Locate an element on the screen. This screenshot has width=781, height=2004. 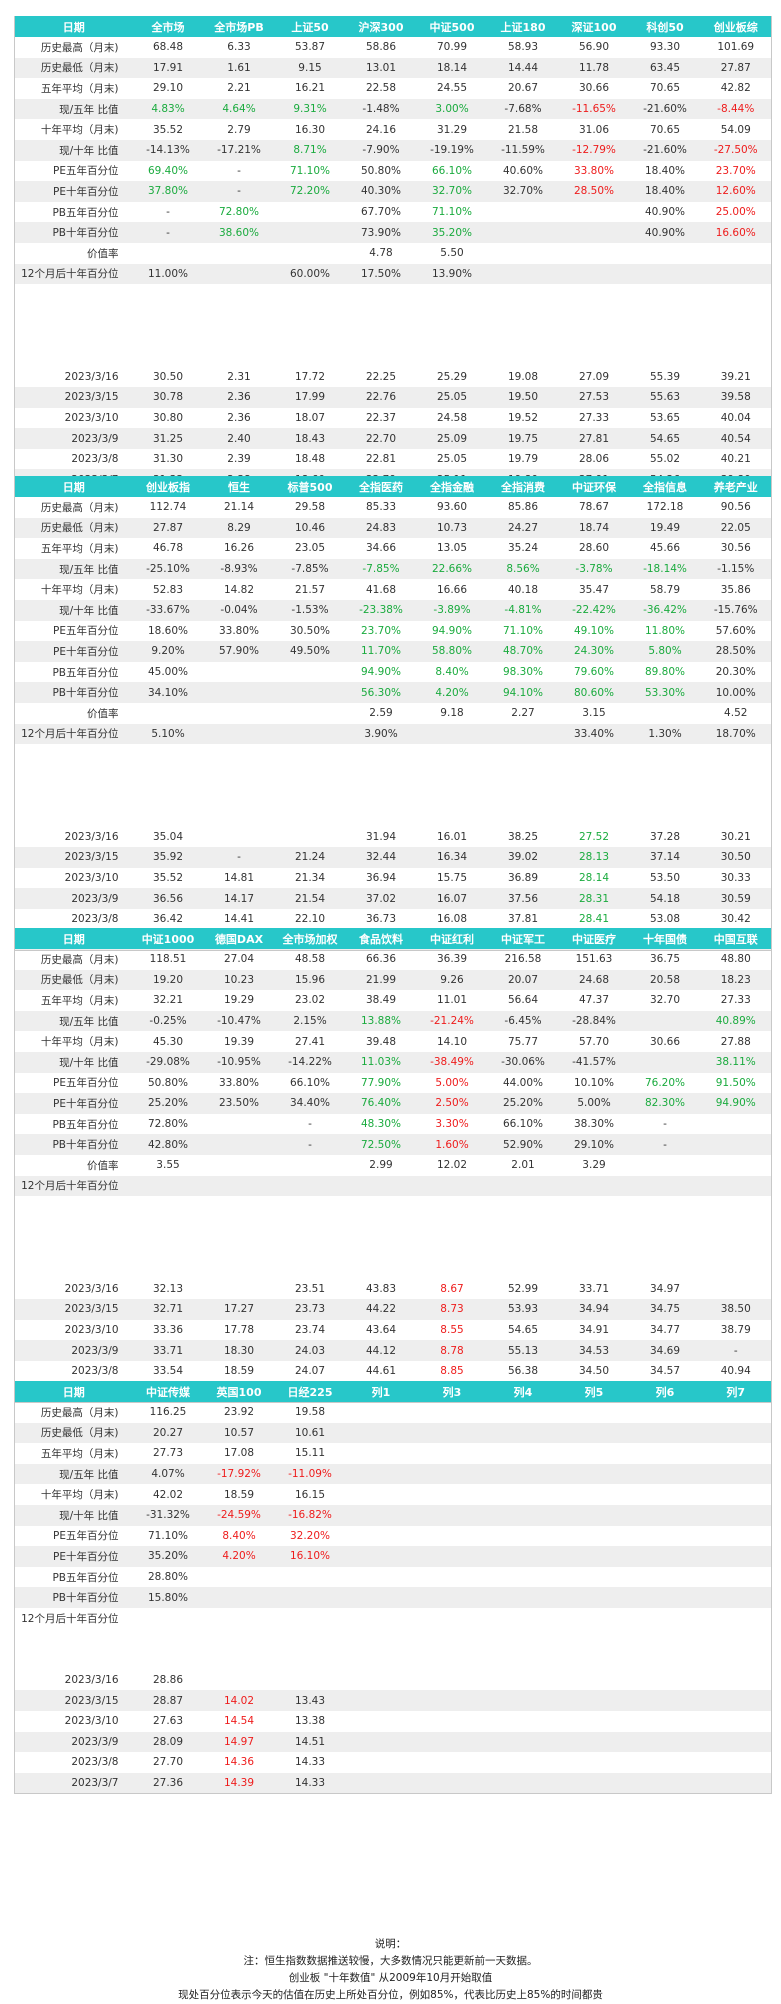
spacer-row is located at coordinates (393, 1268).